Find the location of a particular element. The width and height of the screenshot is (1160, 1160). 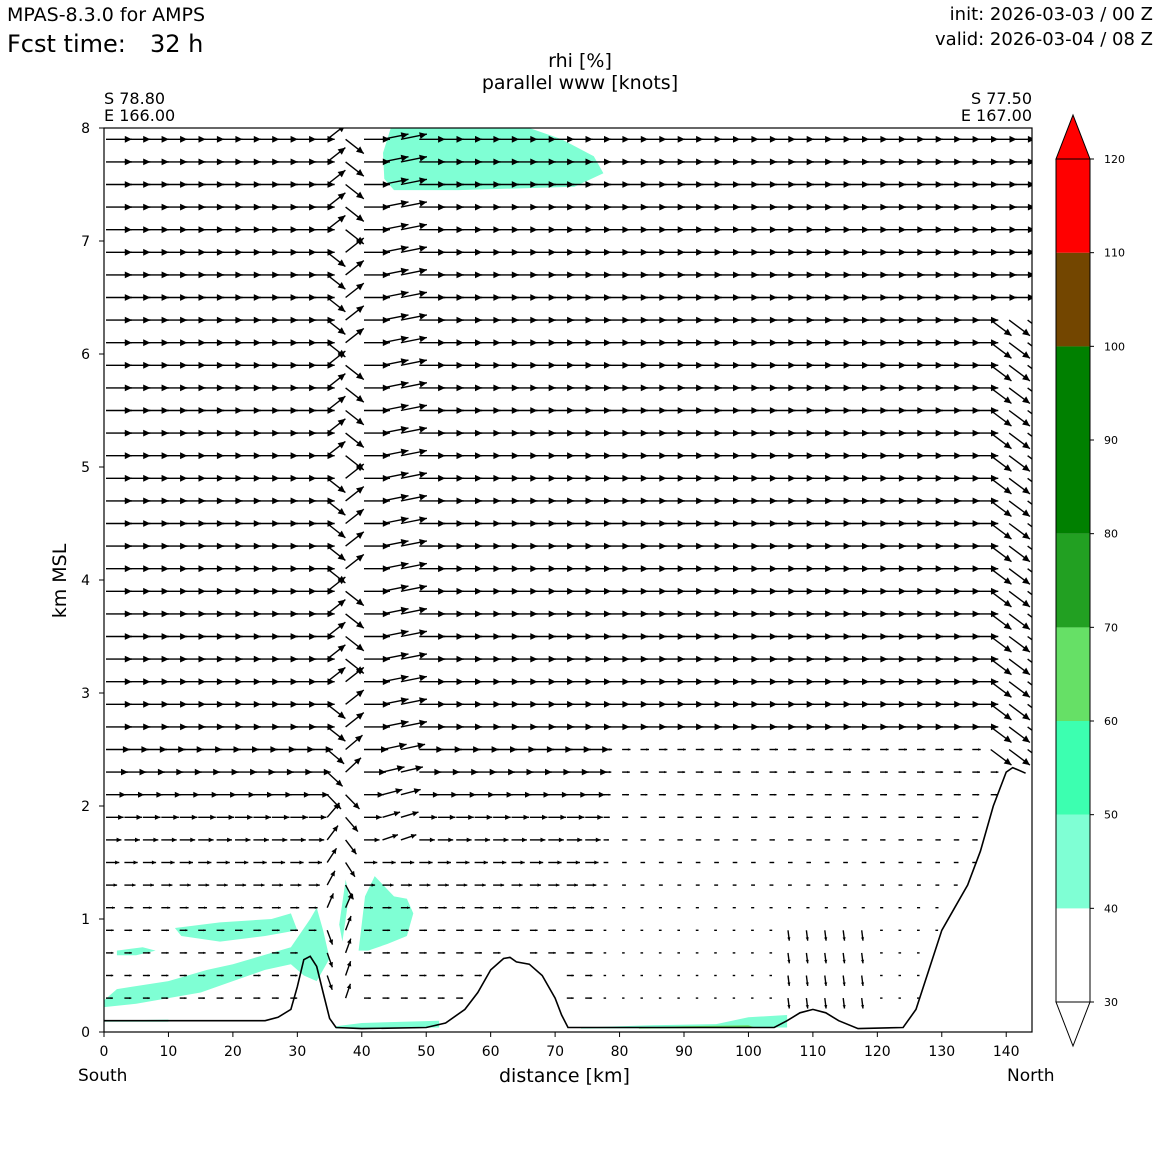

x-tick-label: 20 is located at coordinates (233, 1052).